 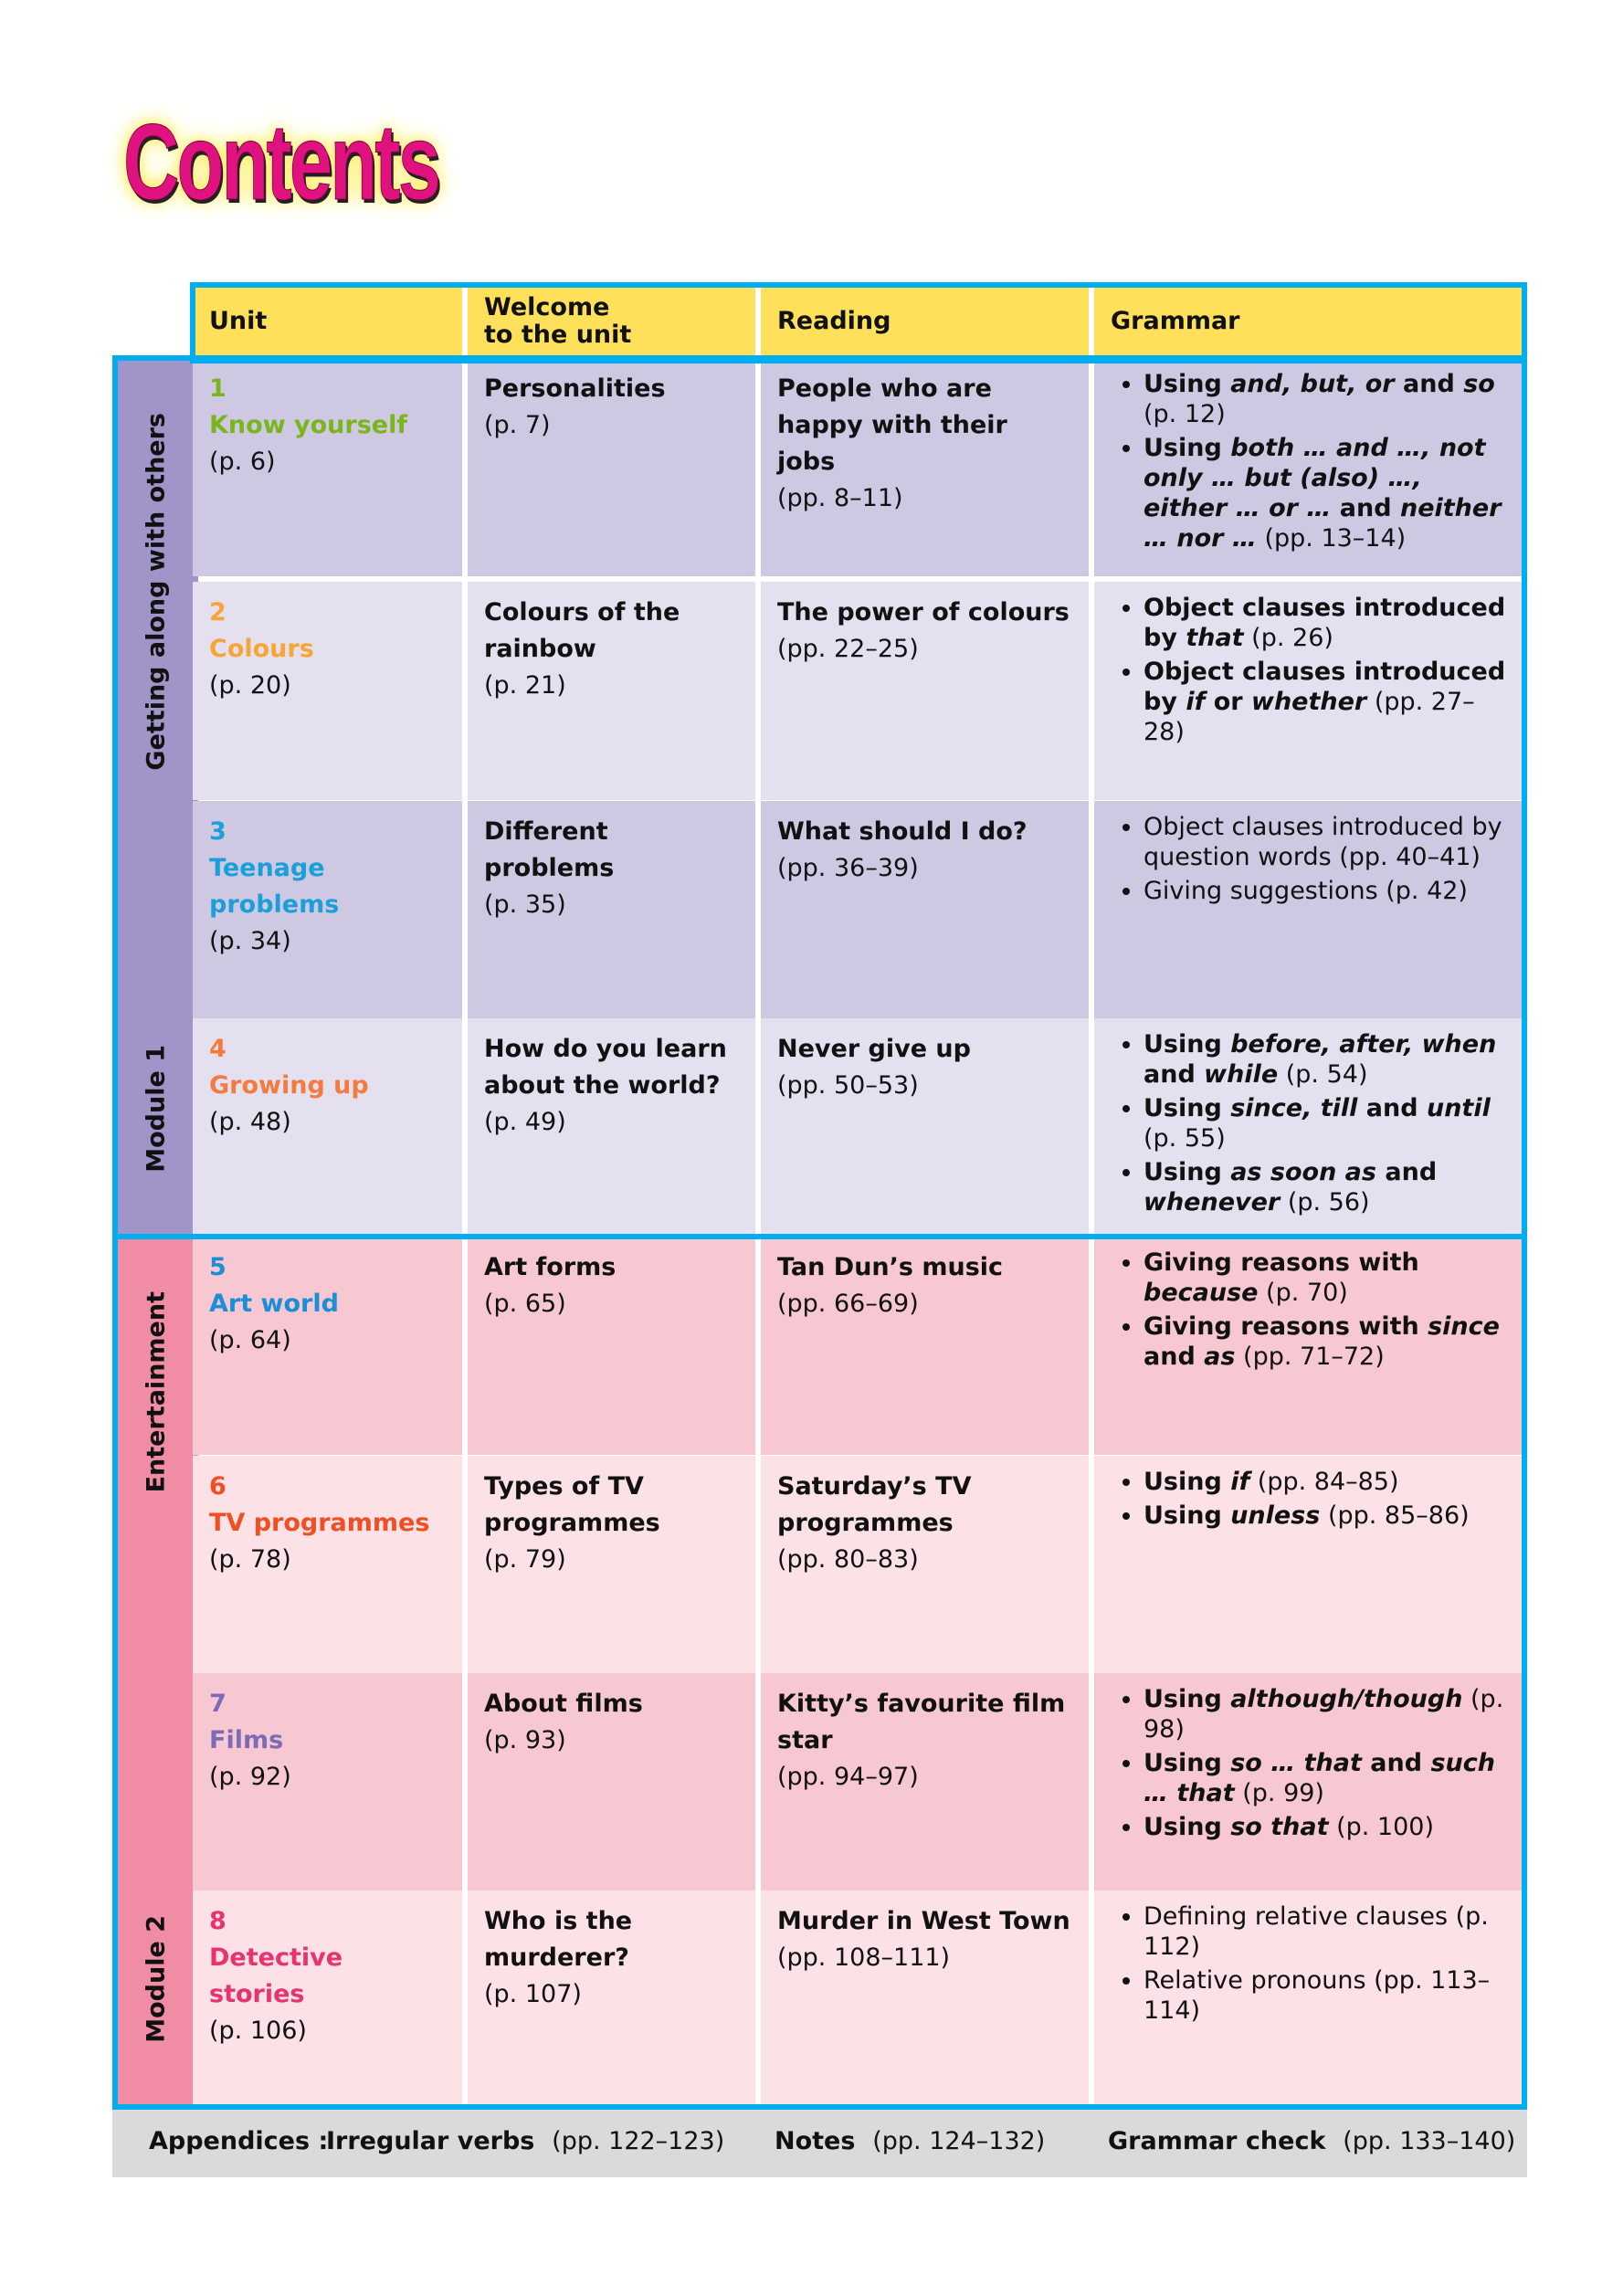 What do you see at coordinates (525, 2141) in the screenshot?
I see `appendix-irregular-verbs: Irregular verbs (pp. 122–123)` at bounding box center [525, 2141].